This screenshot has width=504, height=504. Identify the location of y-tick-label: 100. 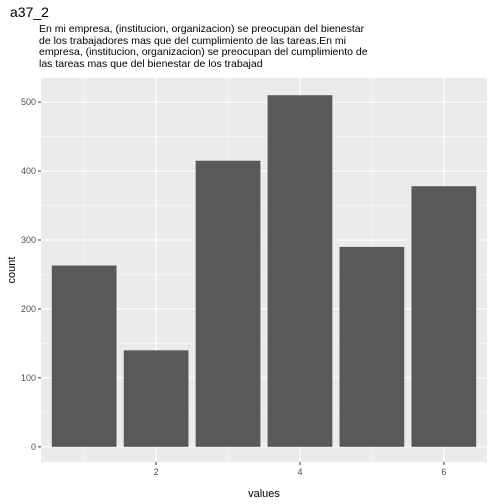
(28, 378).